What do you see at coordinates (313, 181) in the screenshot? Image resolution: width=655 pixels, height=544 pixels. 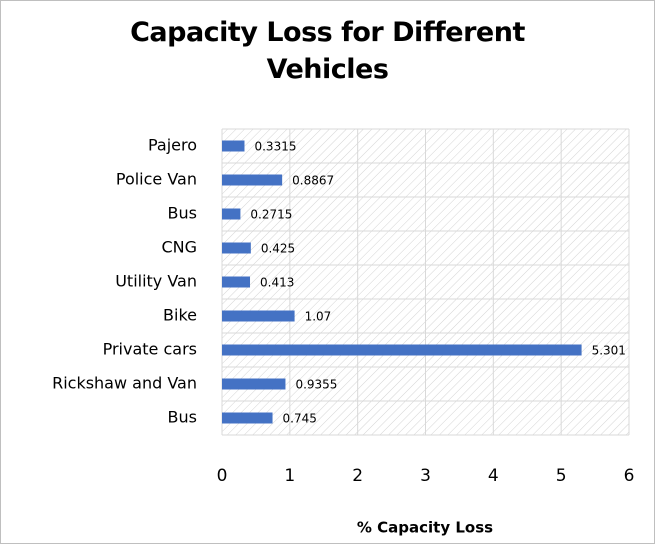 I see `data-label: 0.8867` at bounding box center [313, 181].